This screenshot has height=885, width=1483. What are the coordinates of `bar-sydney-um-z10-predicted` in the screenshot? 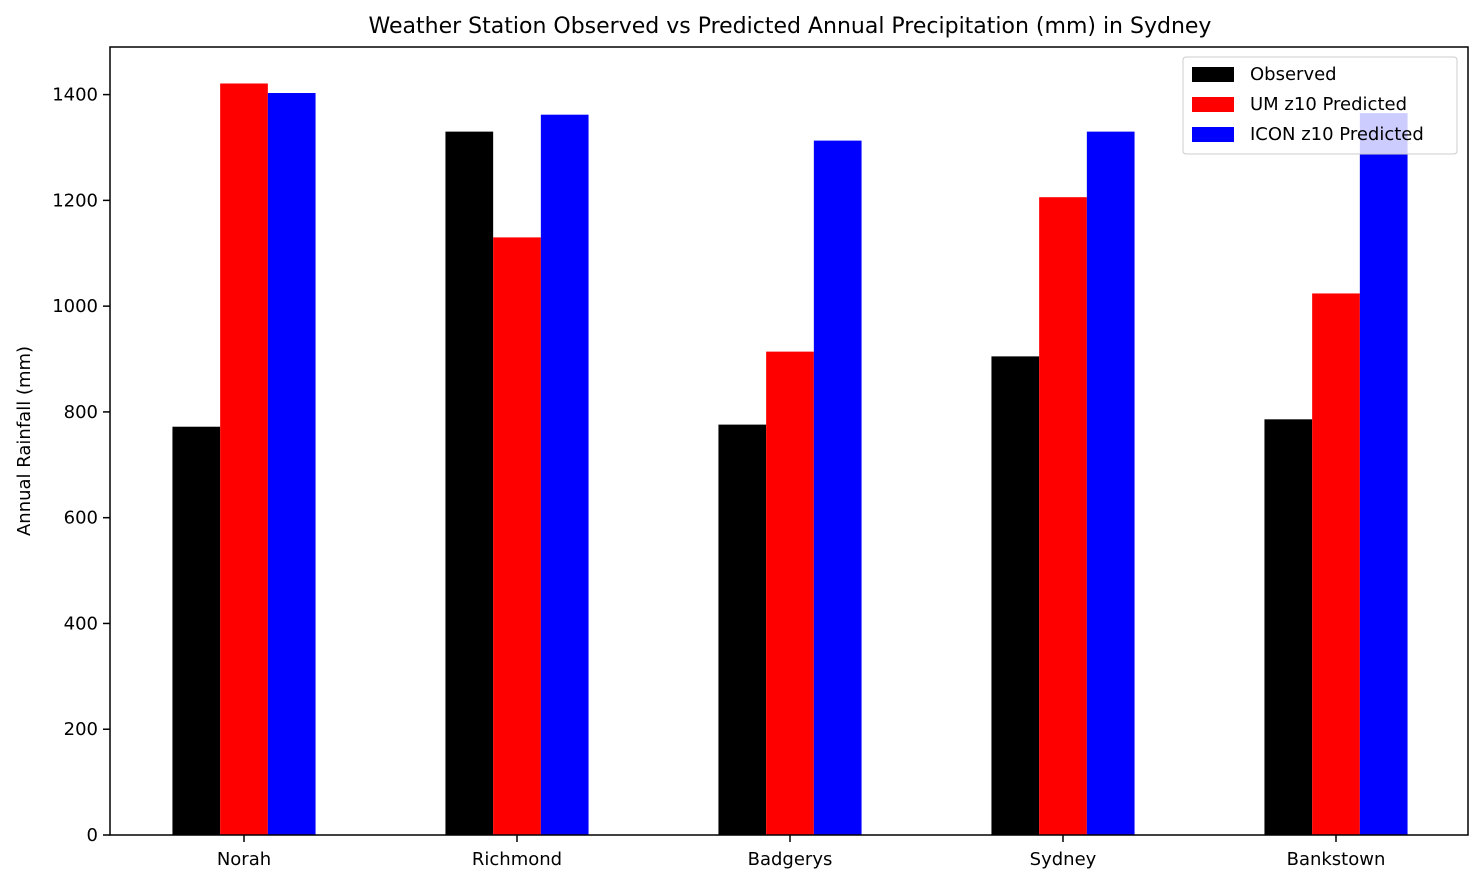 It's located at (1063, 516).